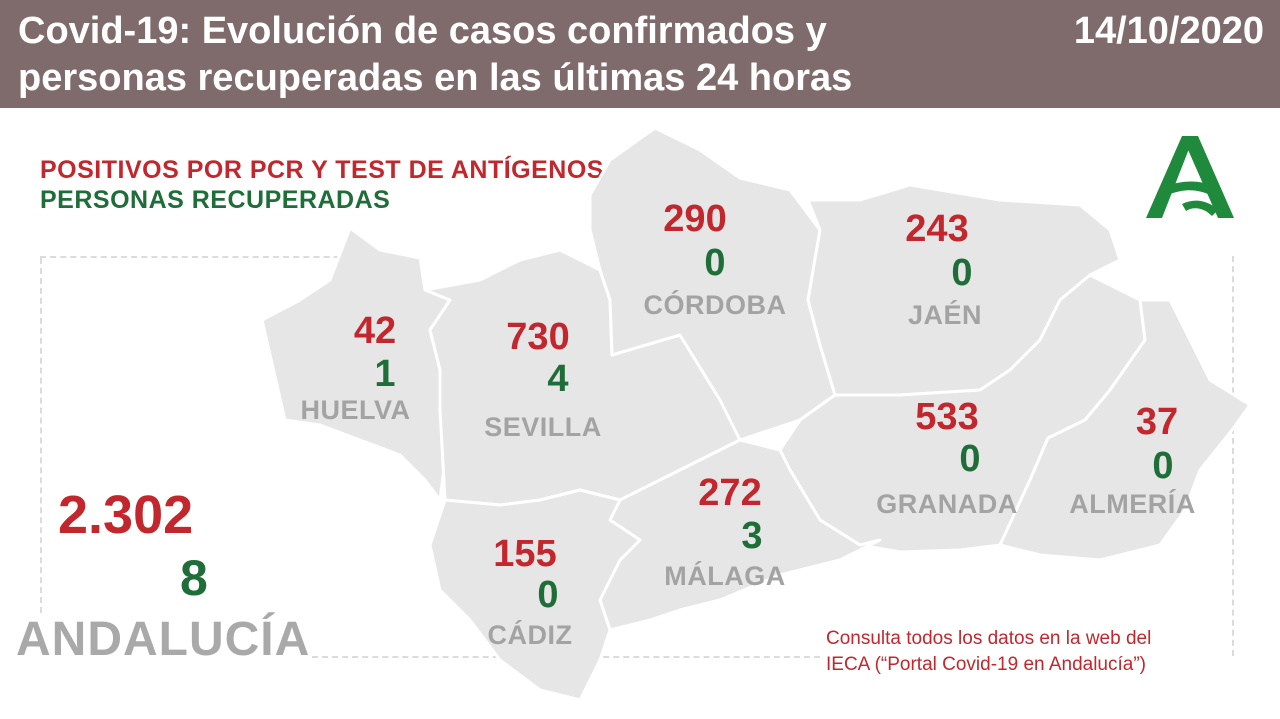 The height and width of the screenshot is (719, 1280). I want to click on huelva-label: HUELVA, so click(355, 410).